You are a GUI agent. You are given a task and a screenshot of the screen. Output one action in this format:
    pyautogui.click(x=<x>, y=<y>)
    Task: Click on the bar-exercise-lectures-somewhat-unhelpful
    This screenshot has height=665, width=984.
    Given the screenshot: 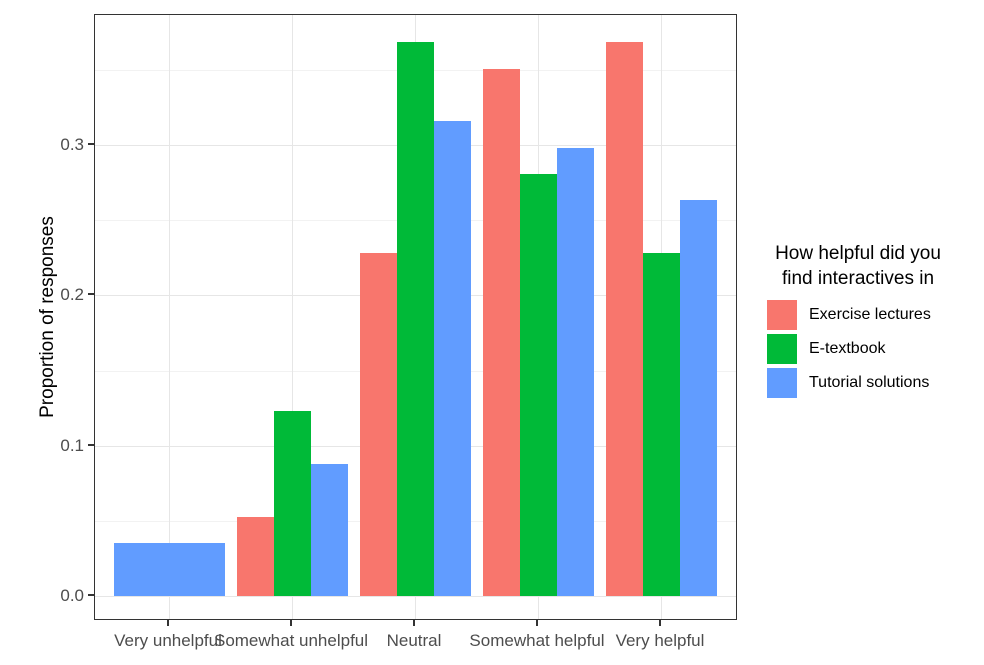 What is the action you would take?
    pyautogui.click(x=255, y=556)
    